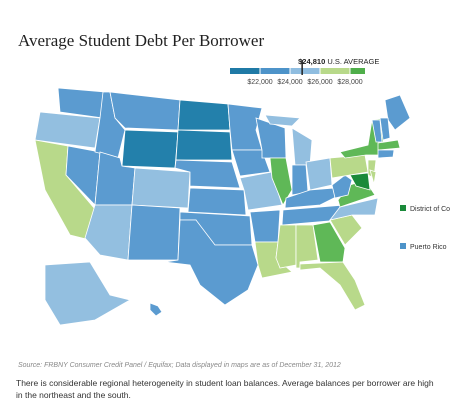  I want to click on legend-tick-label: $22,000, so click(259, 82).